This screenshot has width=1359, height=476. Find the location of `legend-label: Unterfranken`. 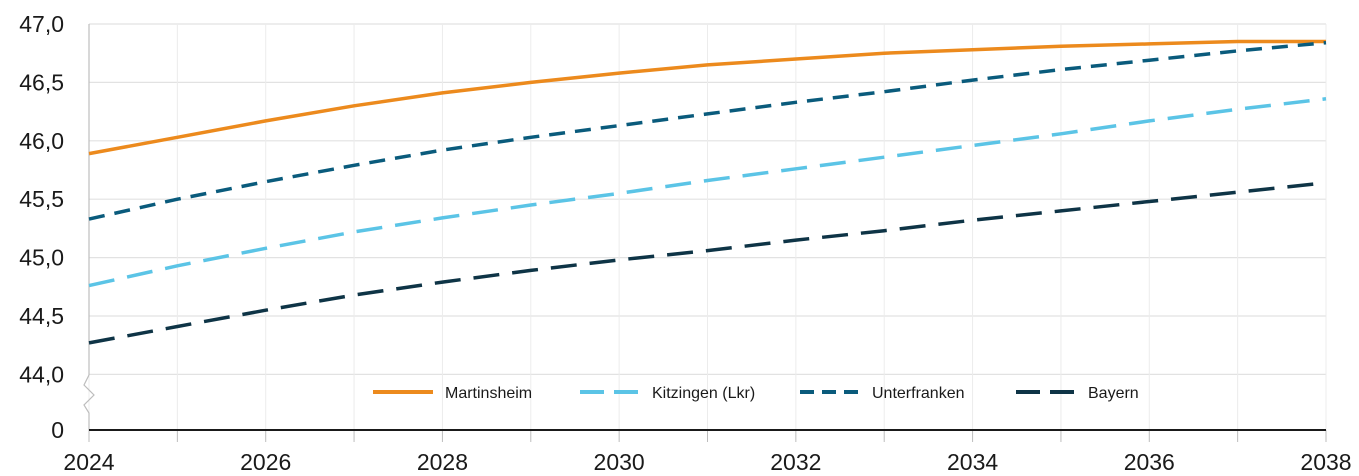

legend-label: Unterfranken is located at coordinates (918, 393).